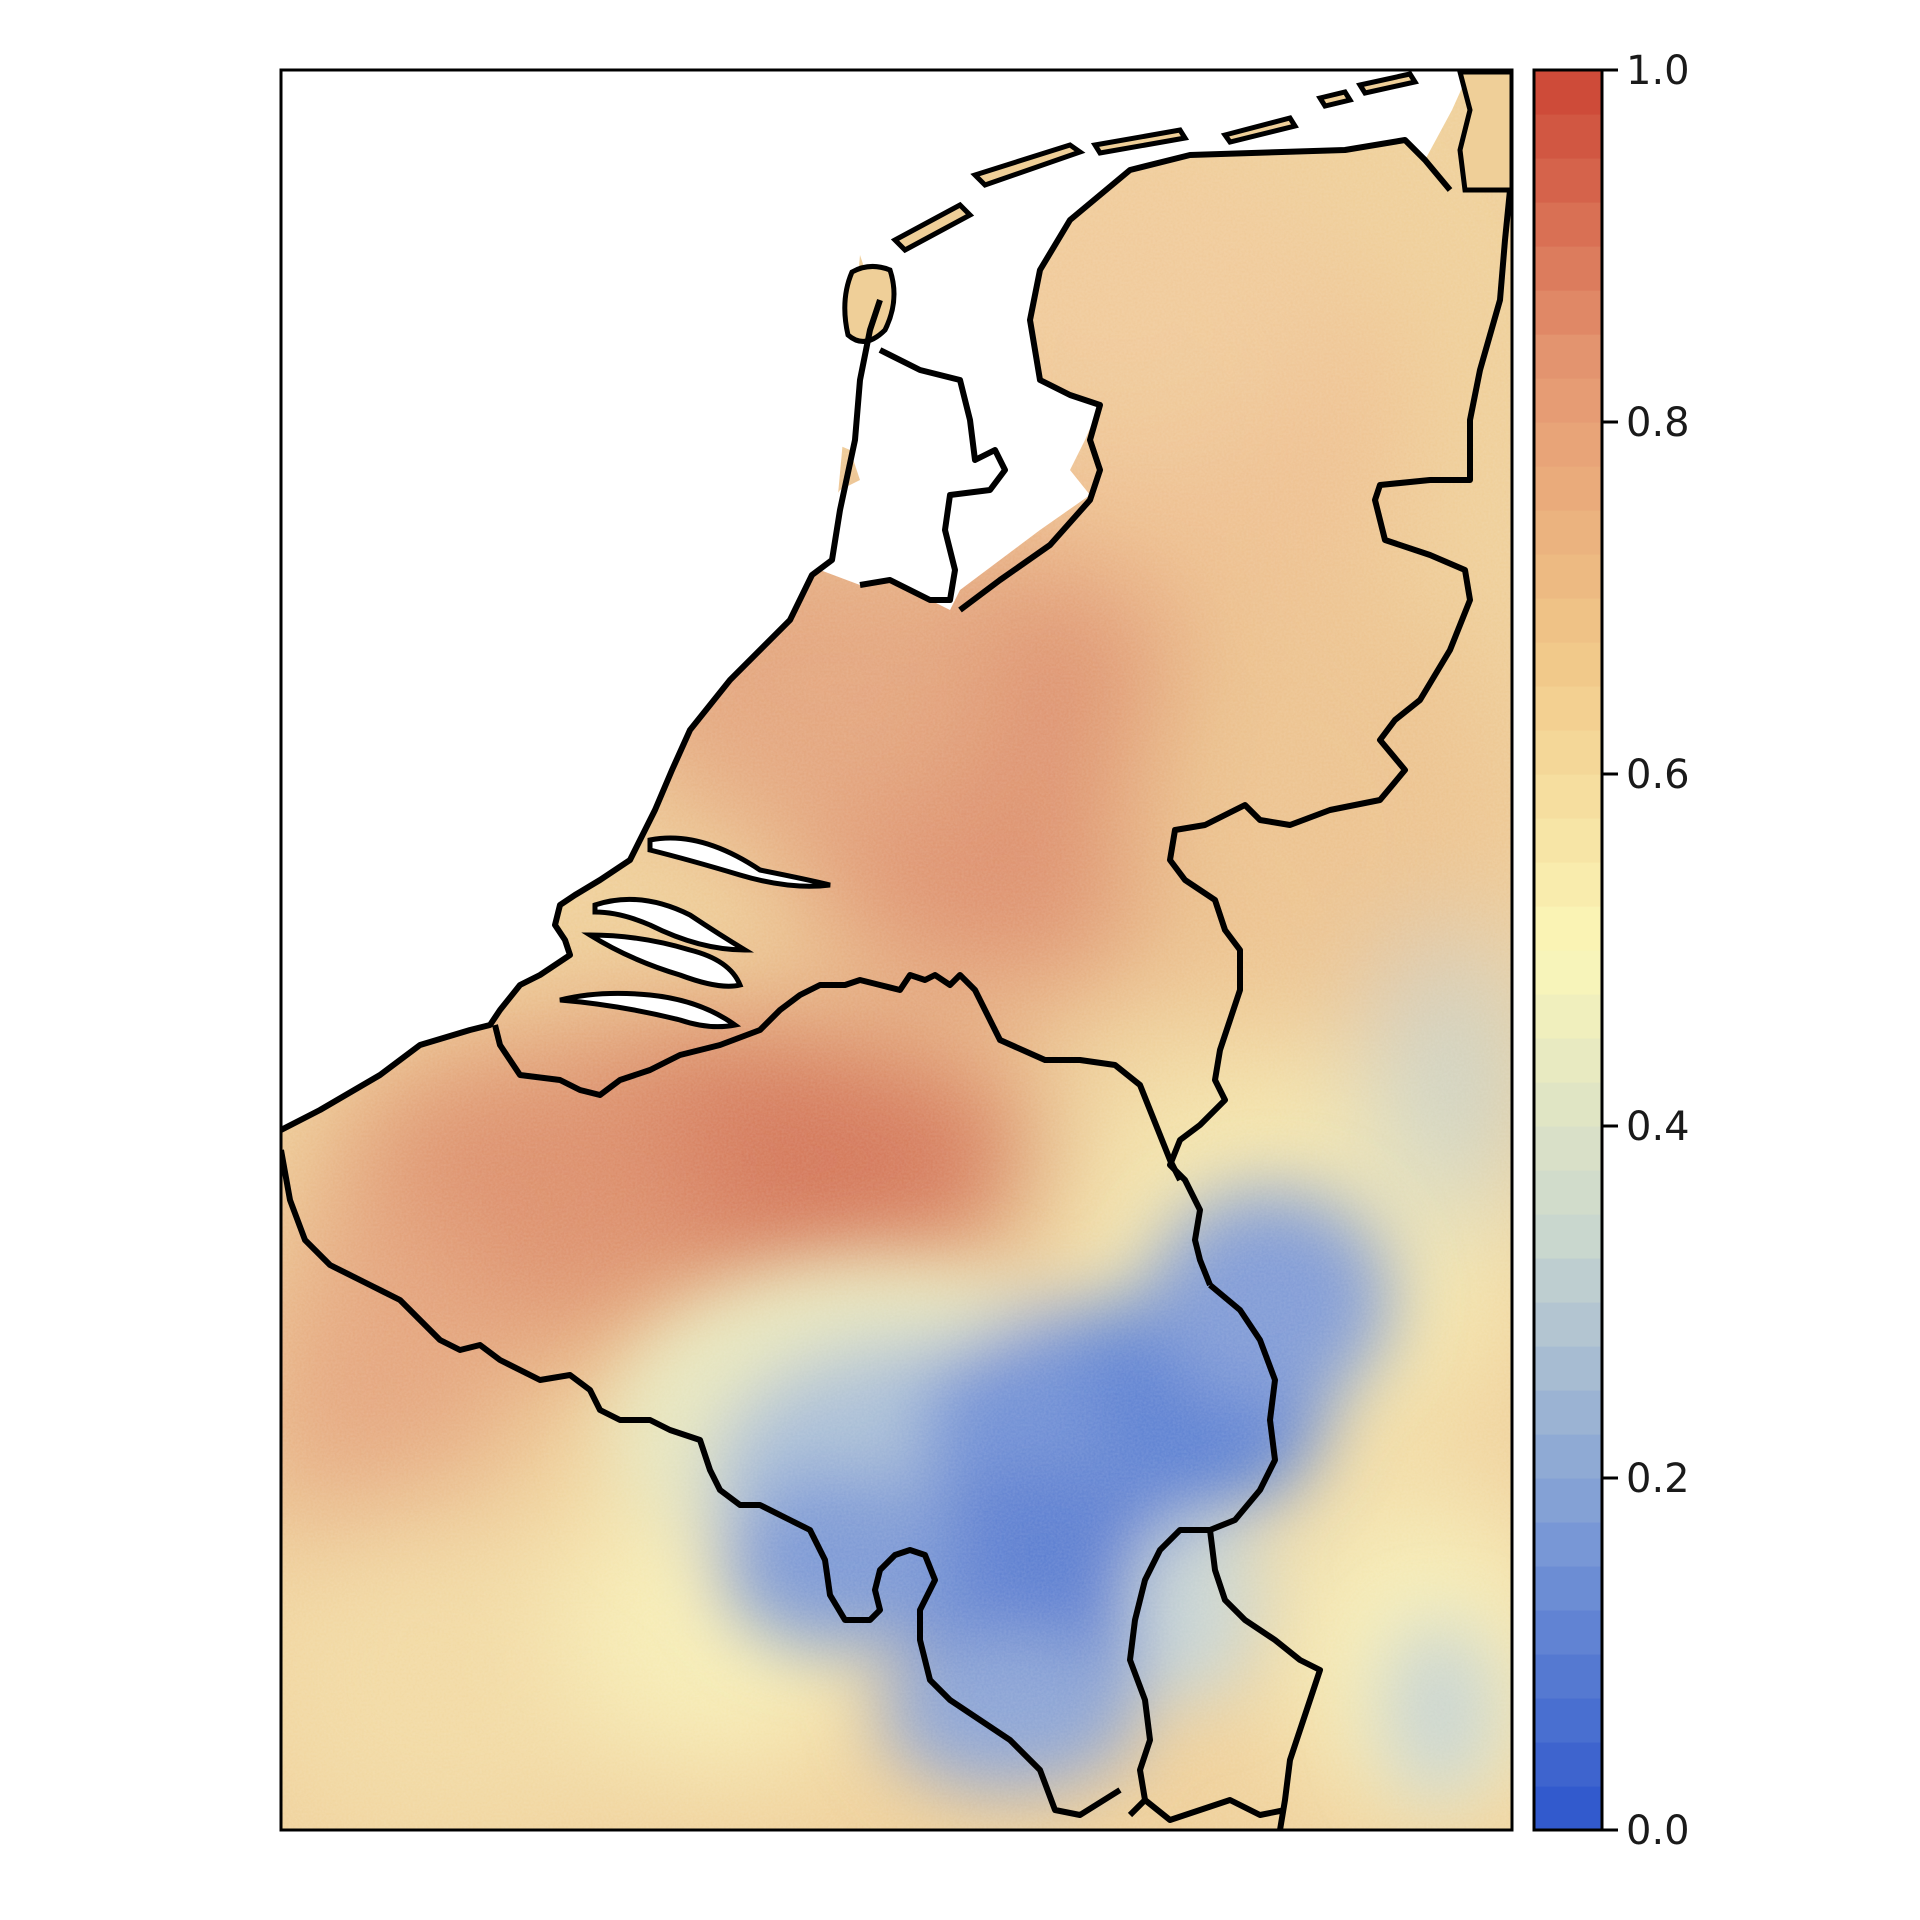 Image resolution: width=1920 pixels, height=1920 pixels. Describe the element at coordinates (1202, 1550) in the screenshot. I see `border-be-de-lu` at that location.